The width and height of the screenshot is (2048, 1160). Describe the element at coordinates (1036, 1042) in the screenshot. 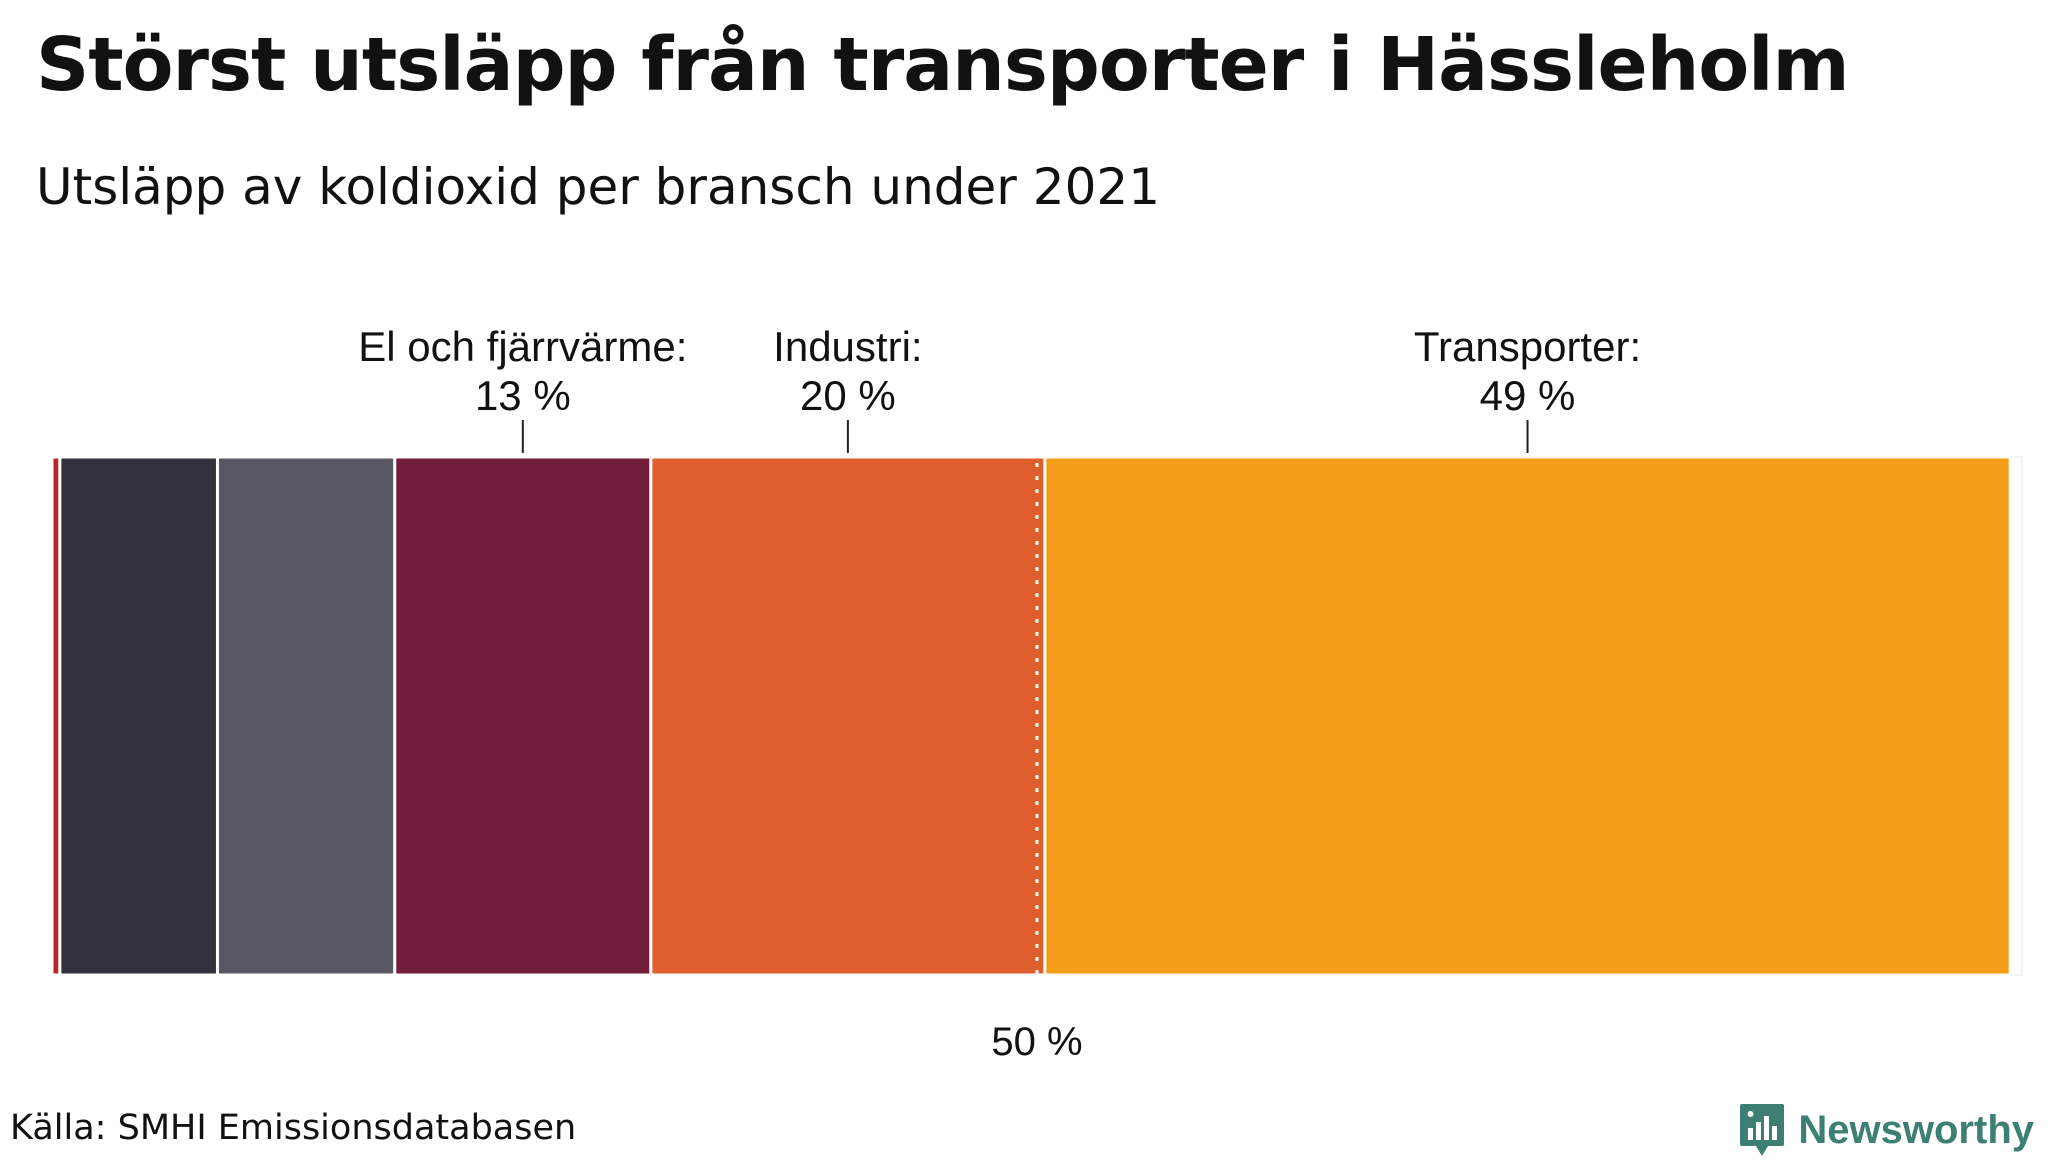

I see `reference-line-label: 50 %` at that location.